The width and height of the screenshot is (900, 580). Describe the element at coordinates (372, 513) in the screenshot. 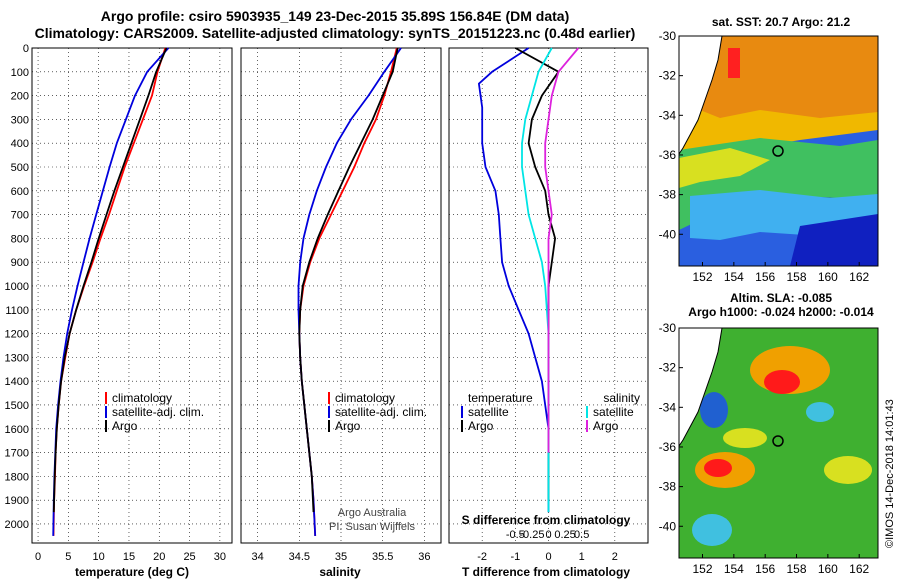

I see `credit-line-1: Argo Australia` at that location.